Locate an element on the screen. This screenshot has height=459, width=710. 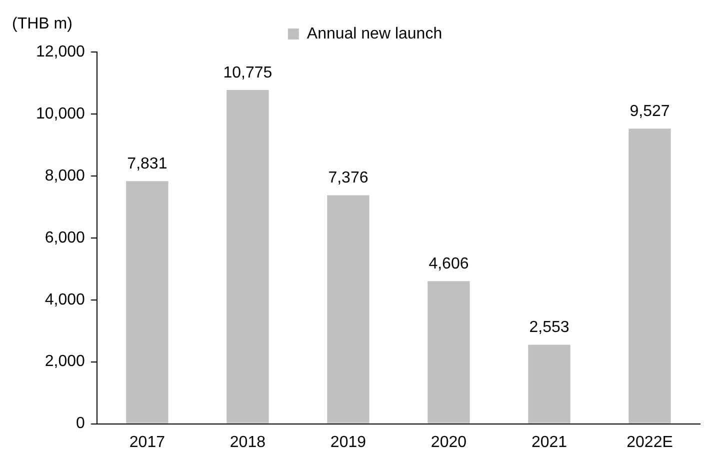
y-tick-label: 4,000 is located at coordinates (65, 299).